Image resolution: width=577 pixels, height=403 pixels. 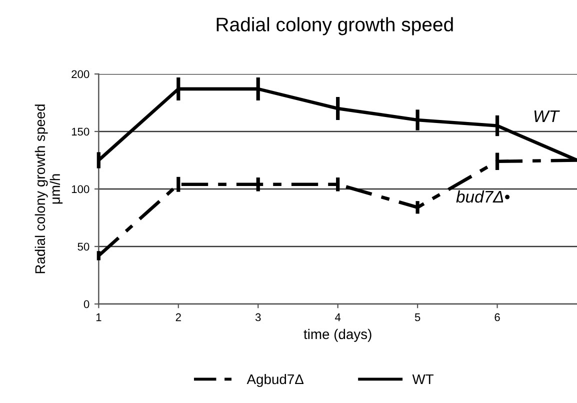 I want to click on chart-title: Radial colony growth speed, so click(x=334, y=26).